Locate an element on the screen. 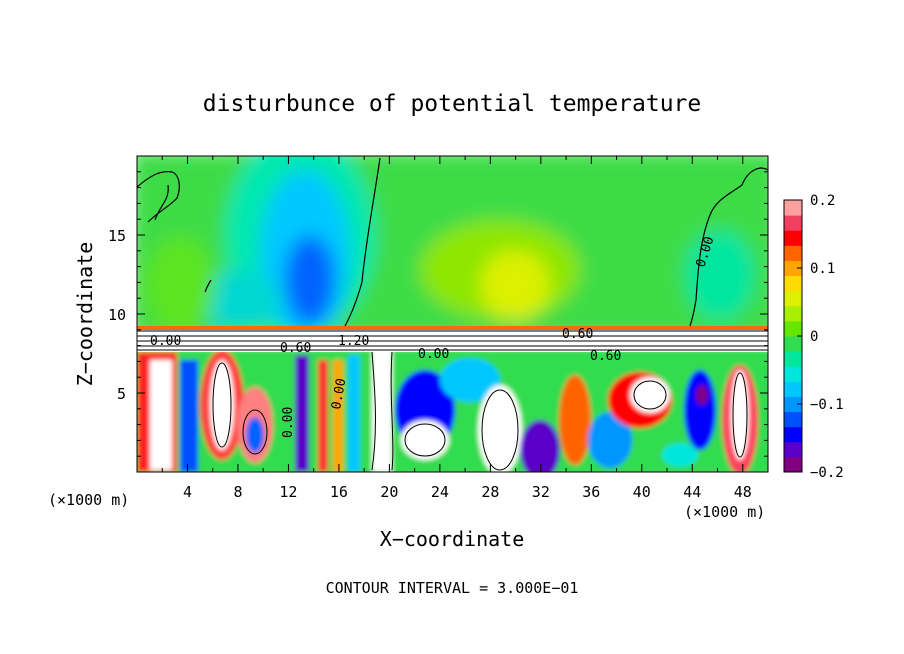 The image size is (904, 654). y-tick-label: 15 is located at coordinates (117, 236).